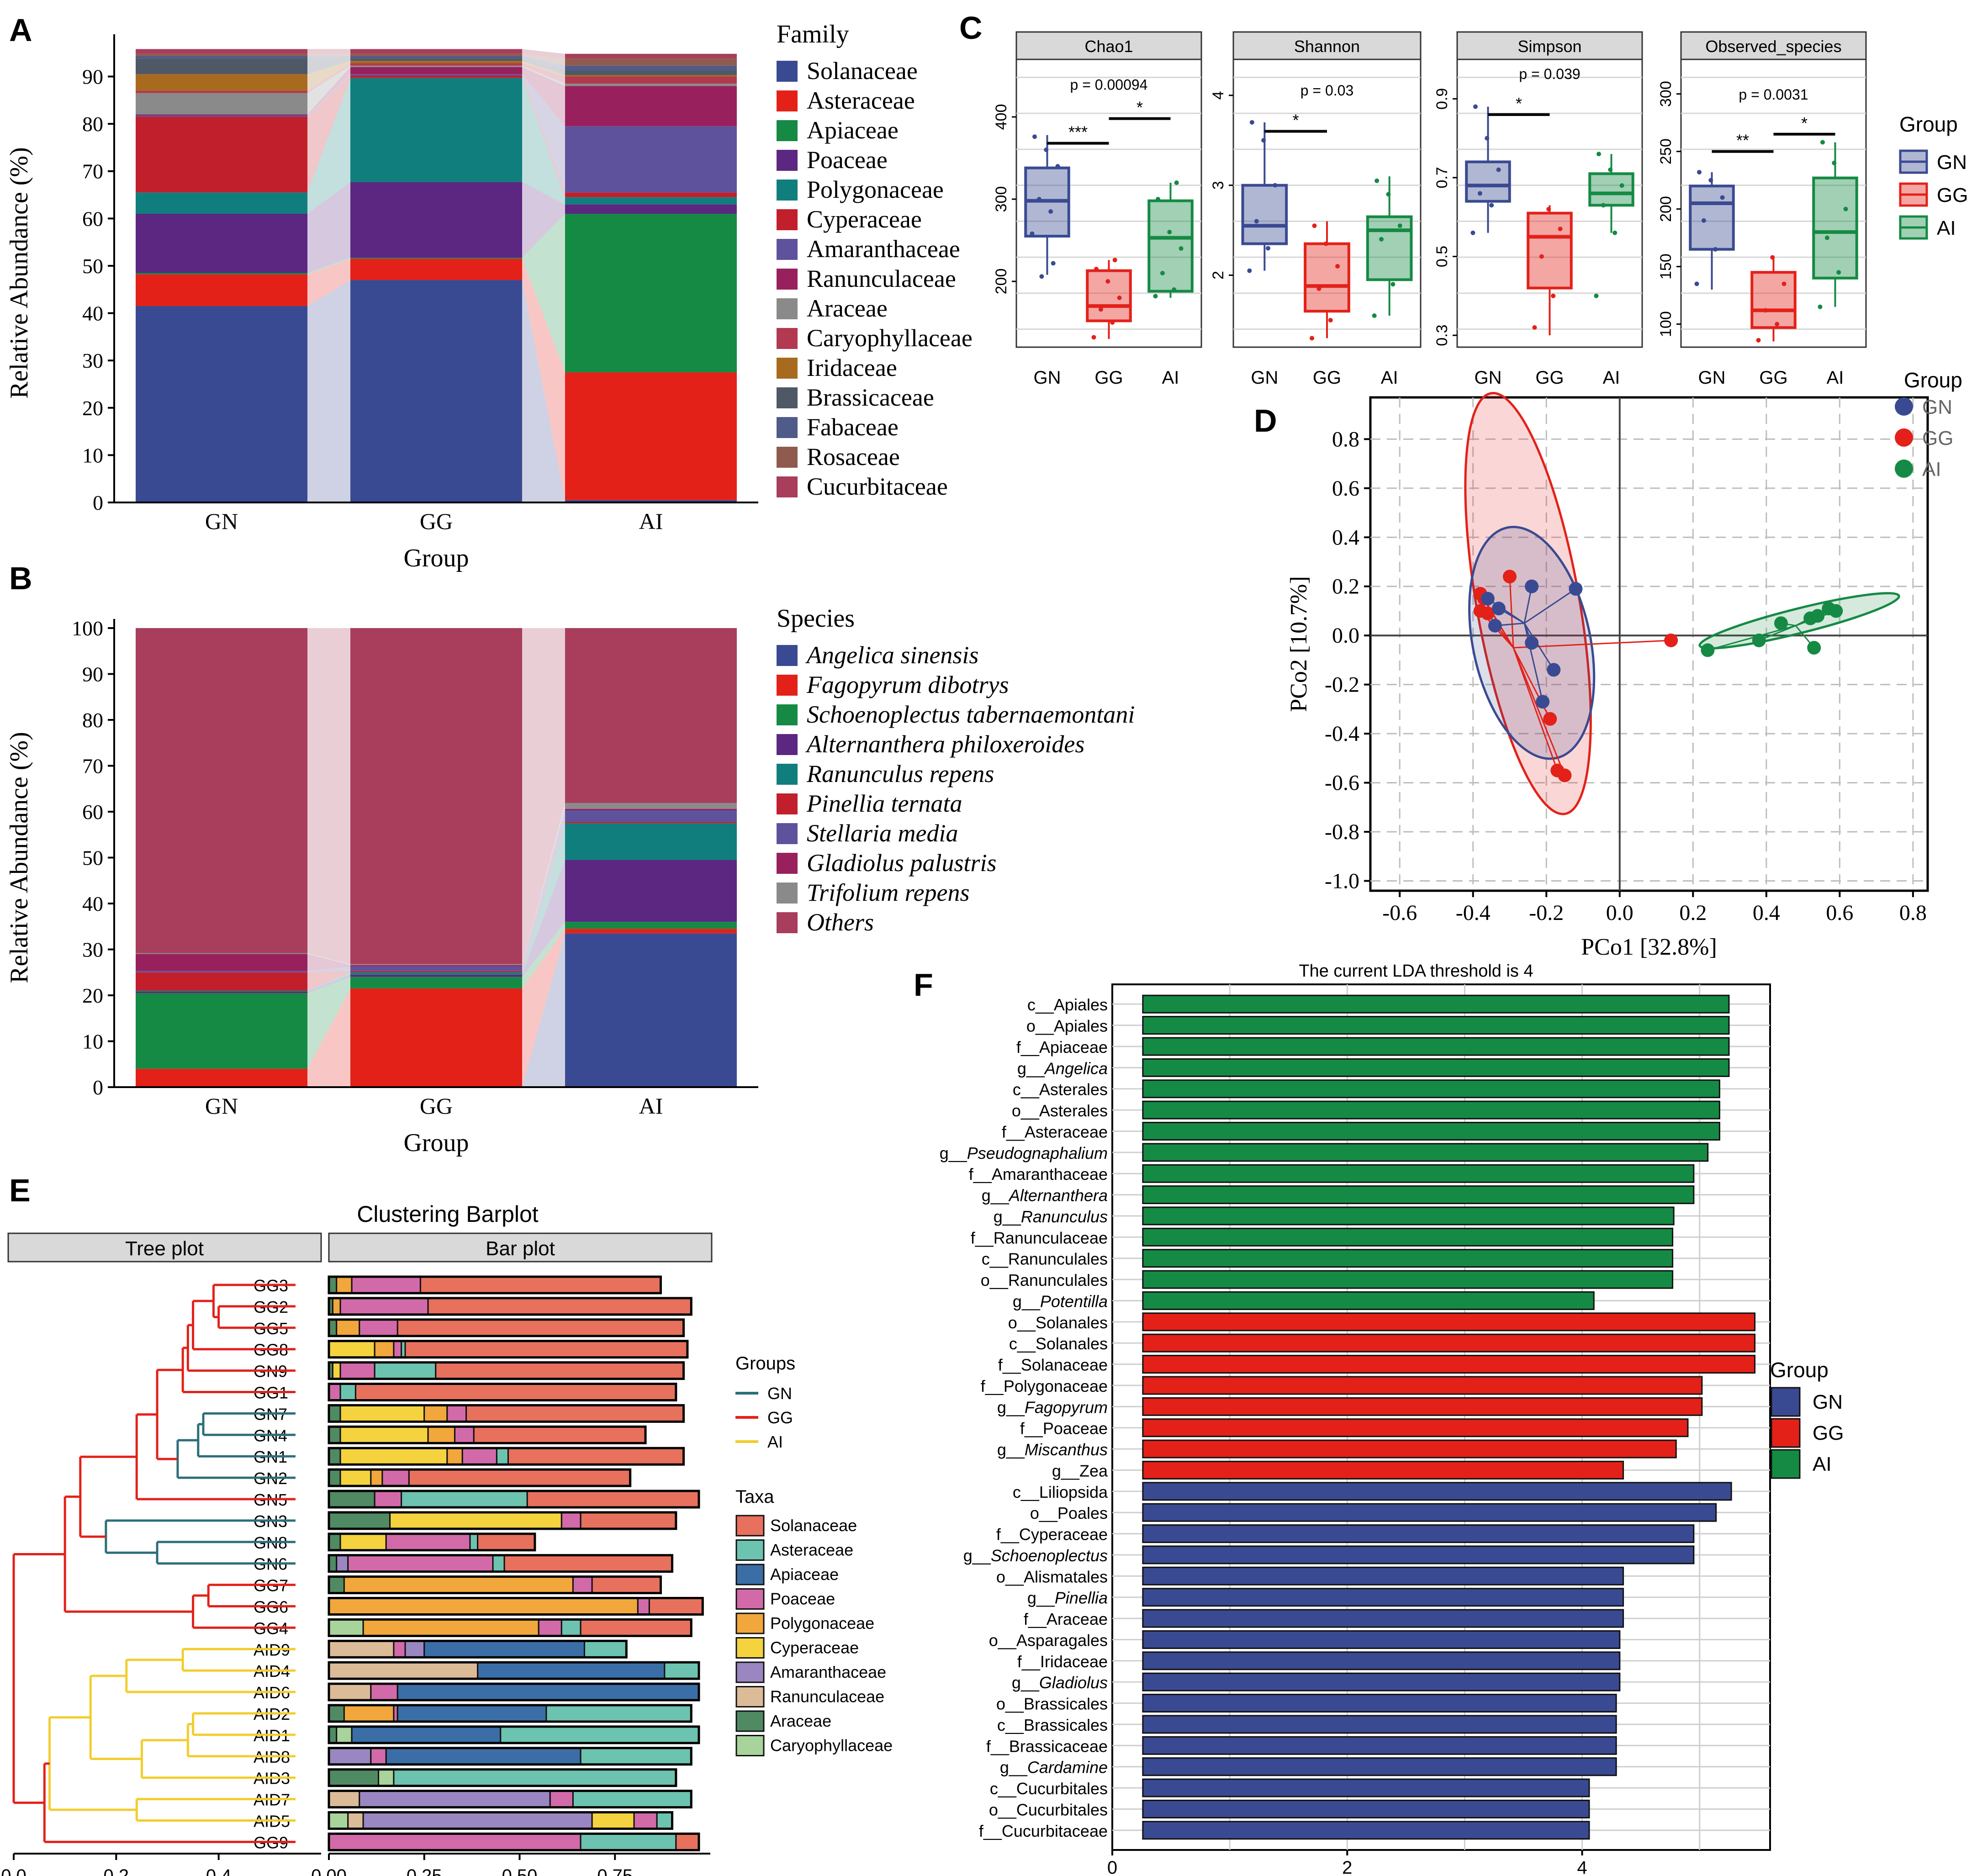 The image size is (1977, 1876). I want to click on legend-groups: Groups GN GG AI, so click(765, 1402).